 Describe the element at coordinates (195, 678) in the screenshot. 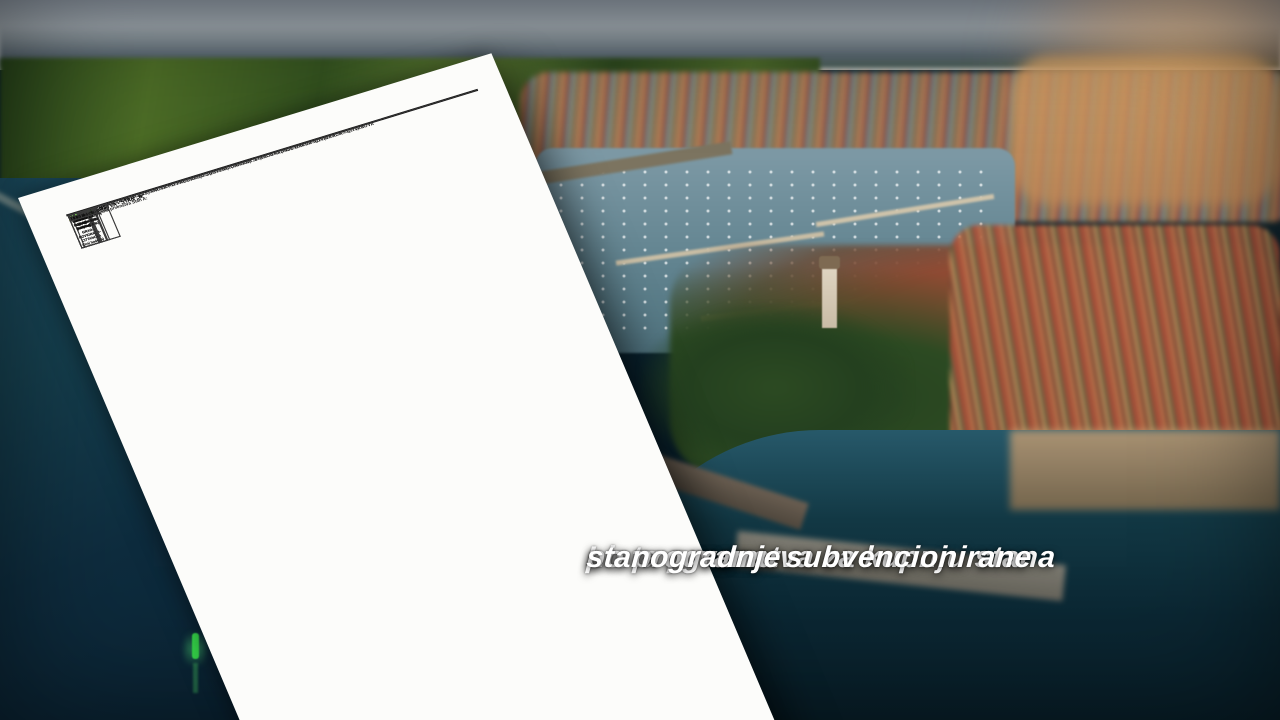

I see `buoy-reflection` at that location.